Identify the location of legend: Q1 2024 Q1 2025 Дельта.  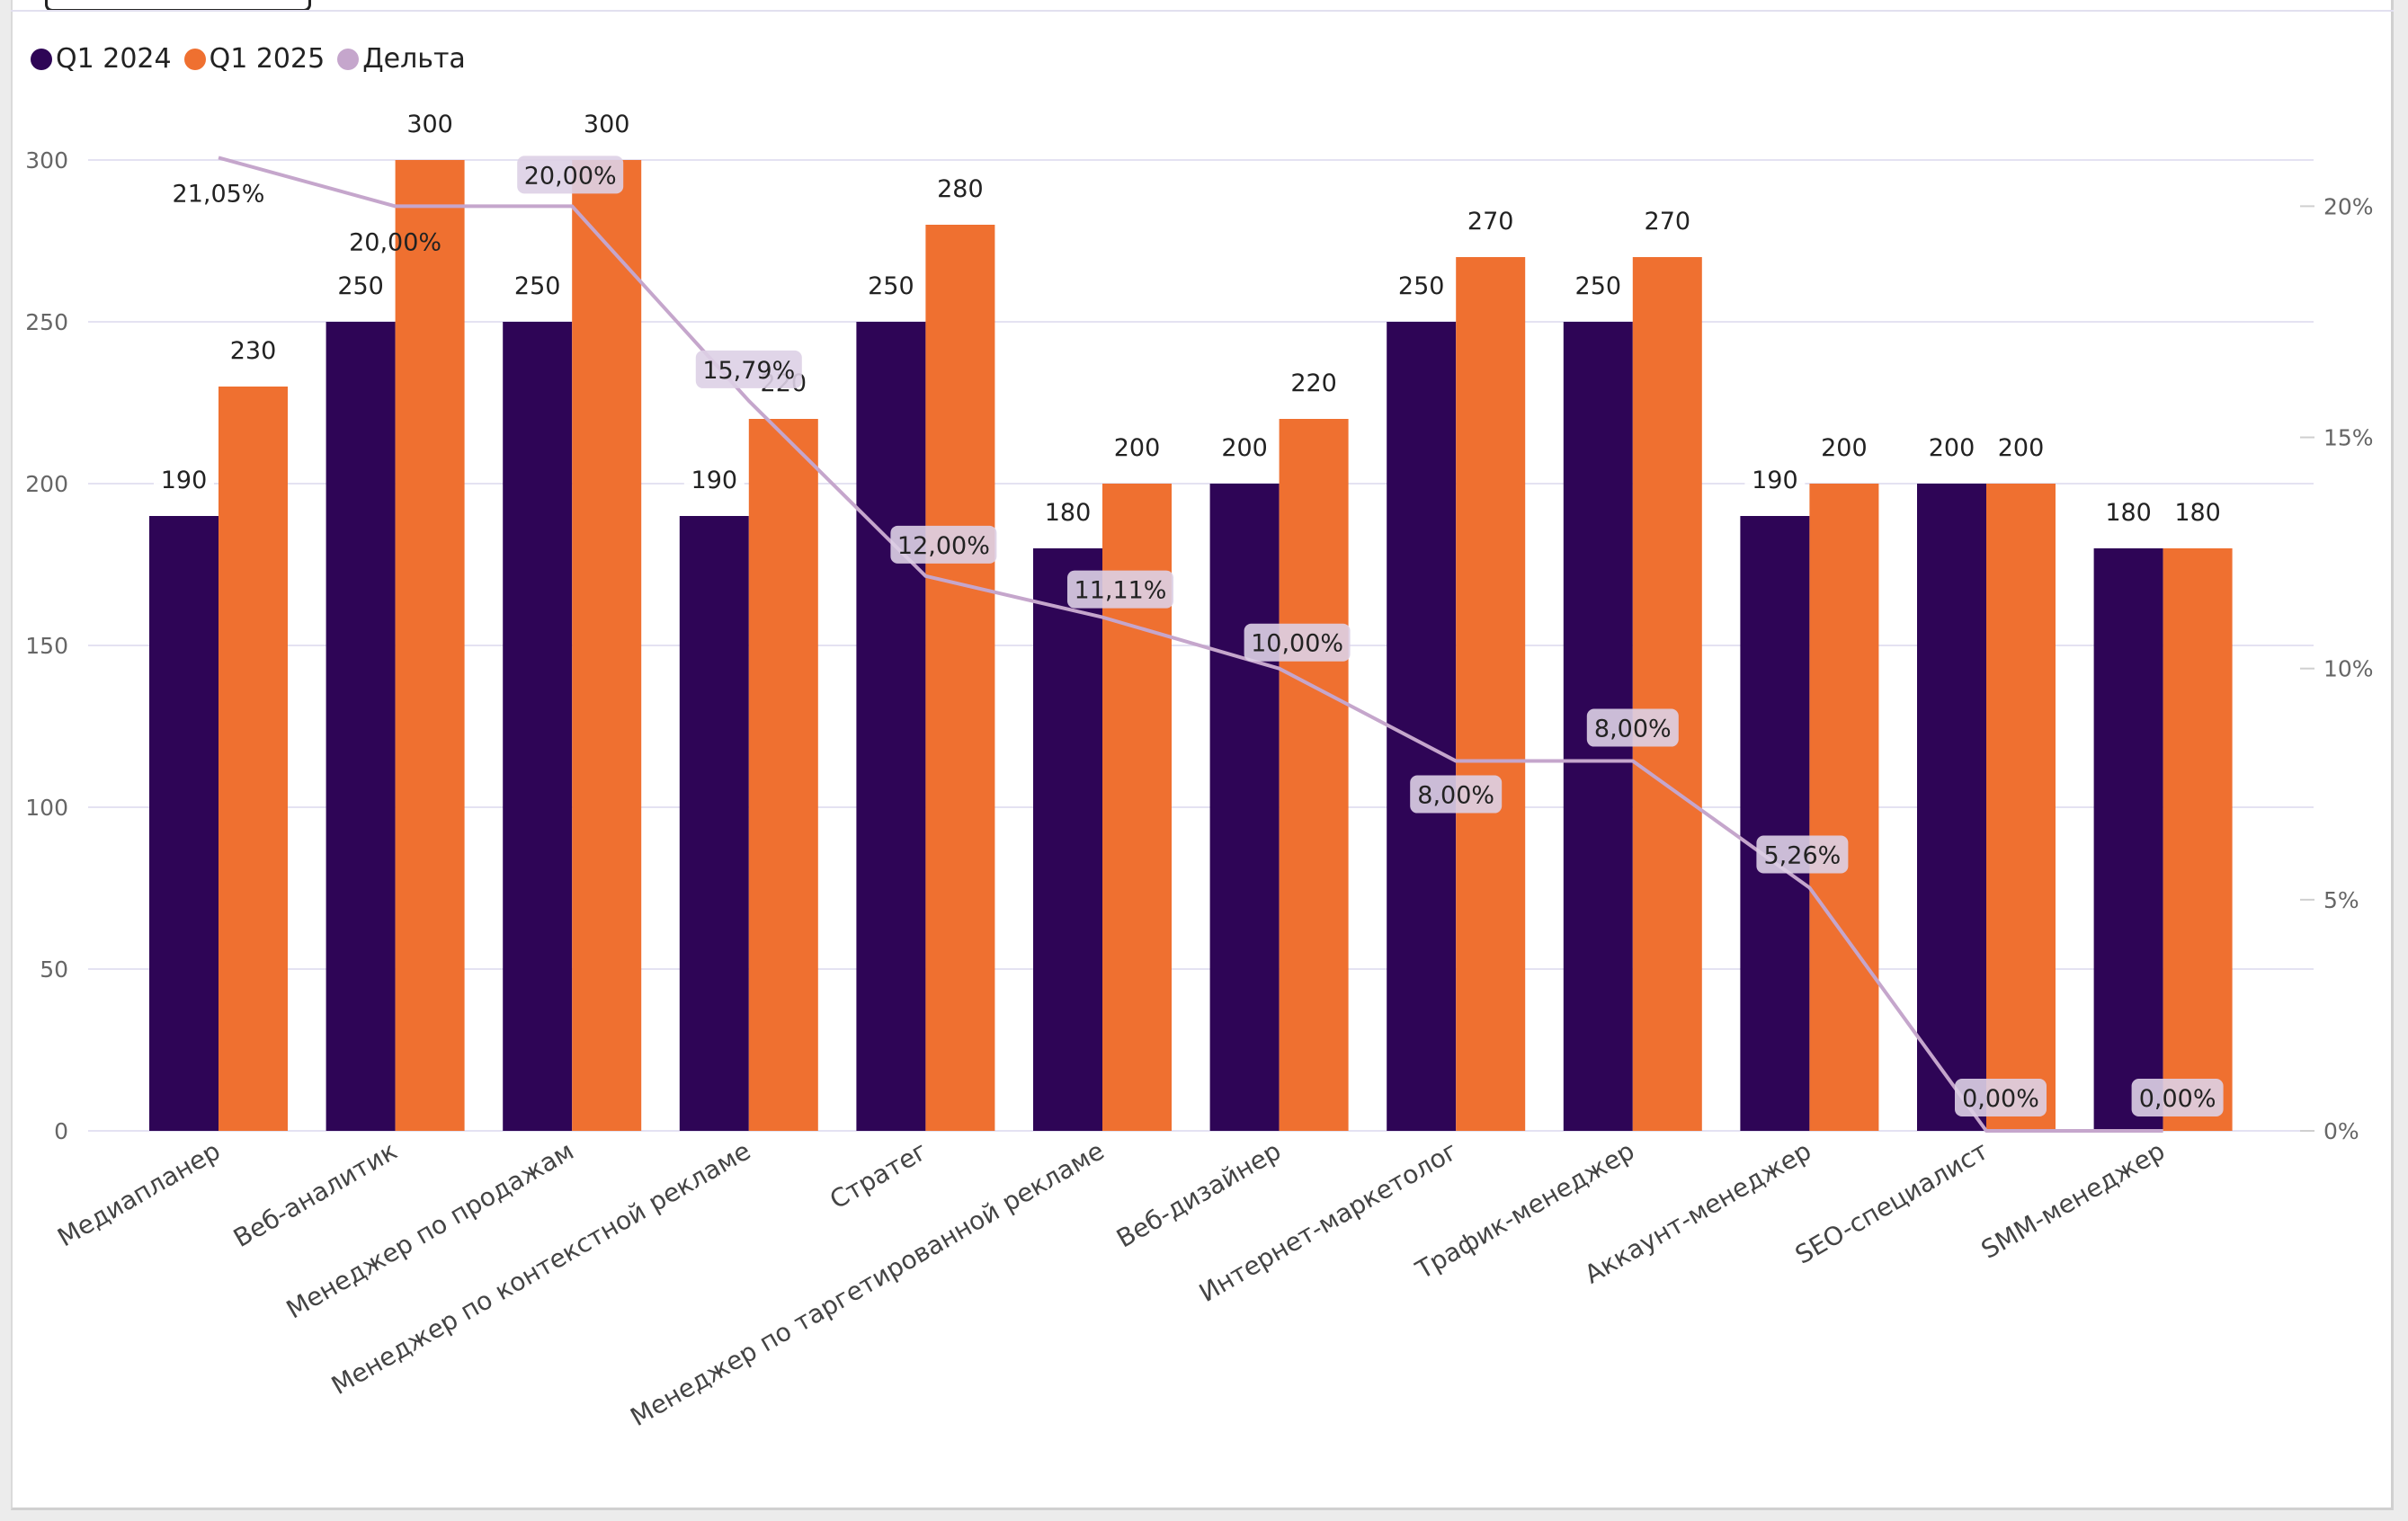
(248, 59).